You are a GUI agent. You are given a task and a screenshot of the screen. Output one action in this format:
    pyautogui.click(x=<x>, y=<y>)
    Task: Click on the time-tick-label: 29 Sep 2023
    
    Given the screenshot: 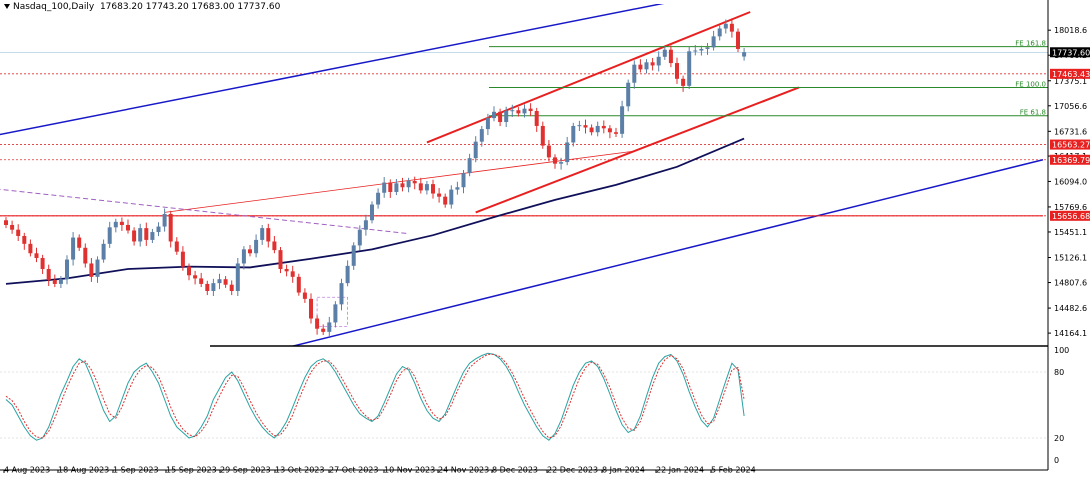 What is the action you would take?
    pyautogui.click(x=245, y=470)
    